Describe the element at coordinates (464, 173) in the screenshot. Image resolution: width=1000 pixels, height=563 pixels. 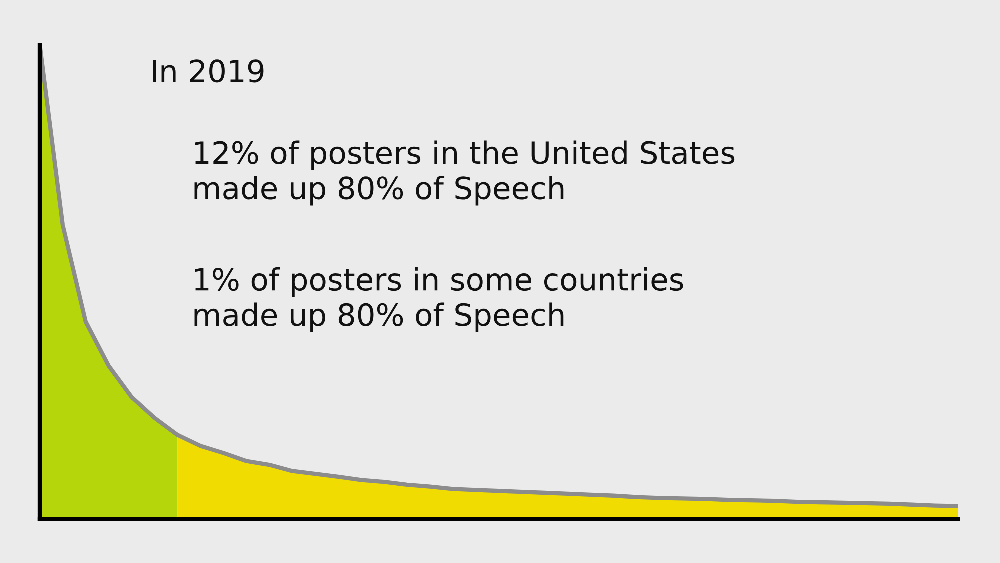
I see `annotation: 12% of posters in the United States made up 80% of Speech` at that location.